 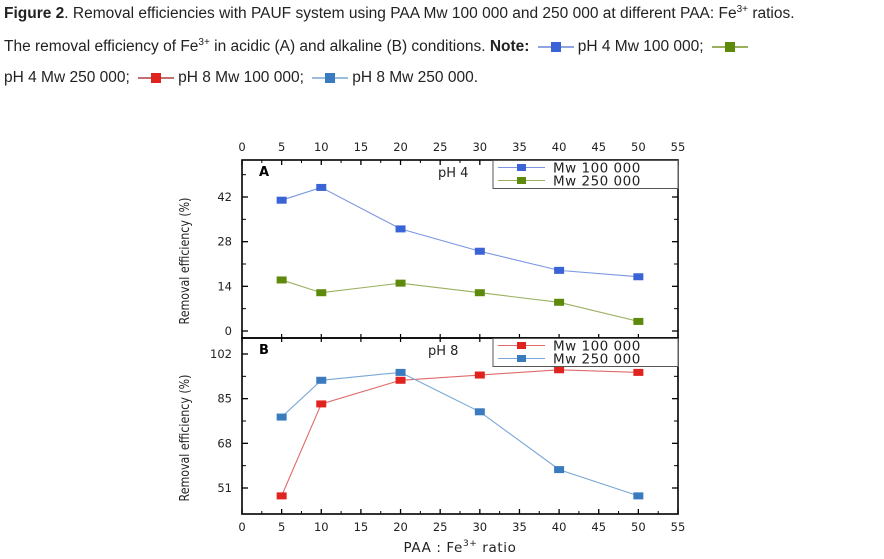 I want to click on panel-b-legend-label: Mw 100 000, so click(x=597, y=347).